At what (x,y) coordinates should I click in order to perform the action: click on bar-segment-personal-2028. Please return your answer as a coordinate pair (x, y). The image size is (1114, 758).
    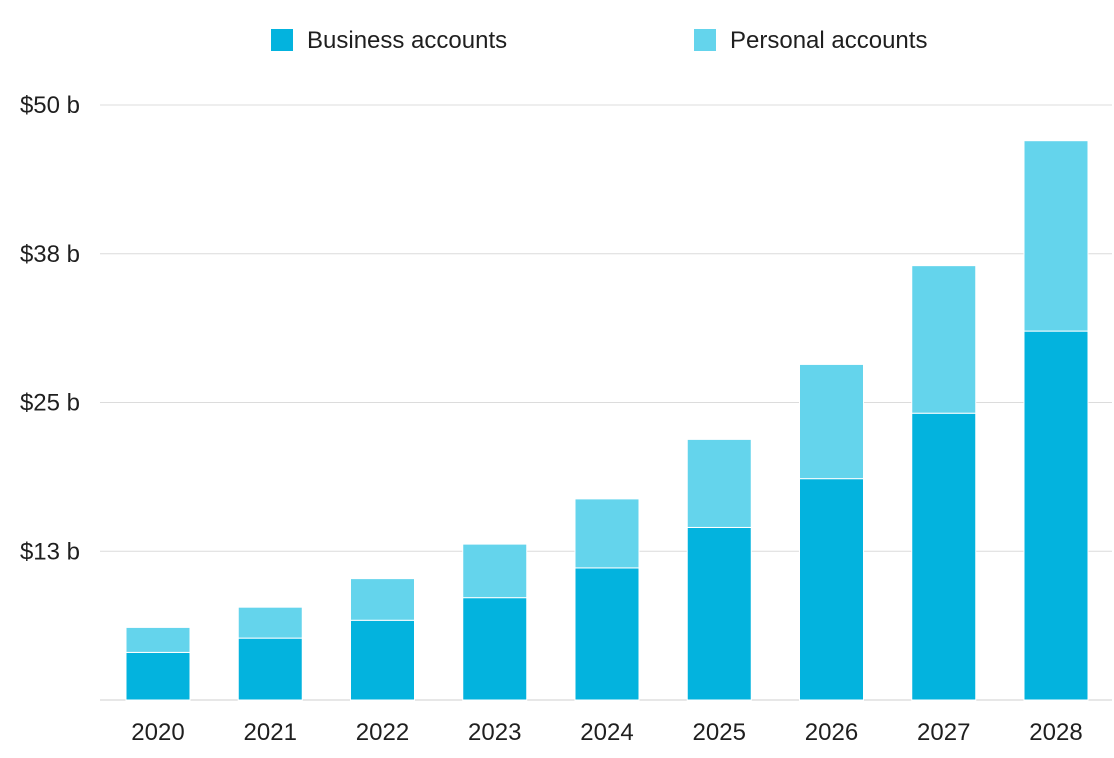
    Looking at the image, I should click on (1056, 236).